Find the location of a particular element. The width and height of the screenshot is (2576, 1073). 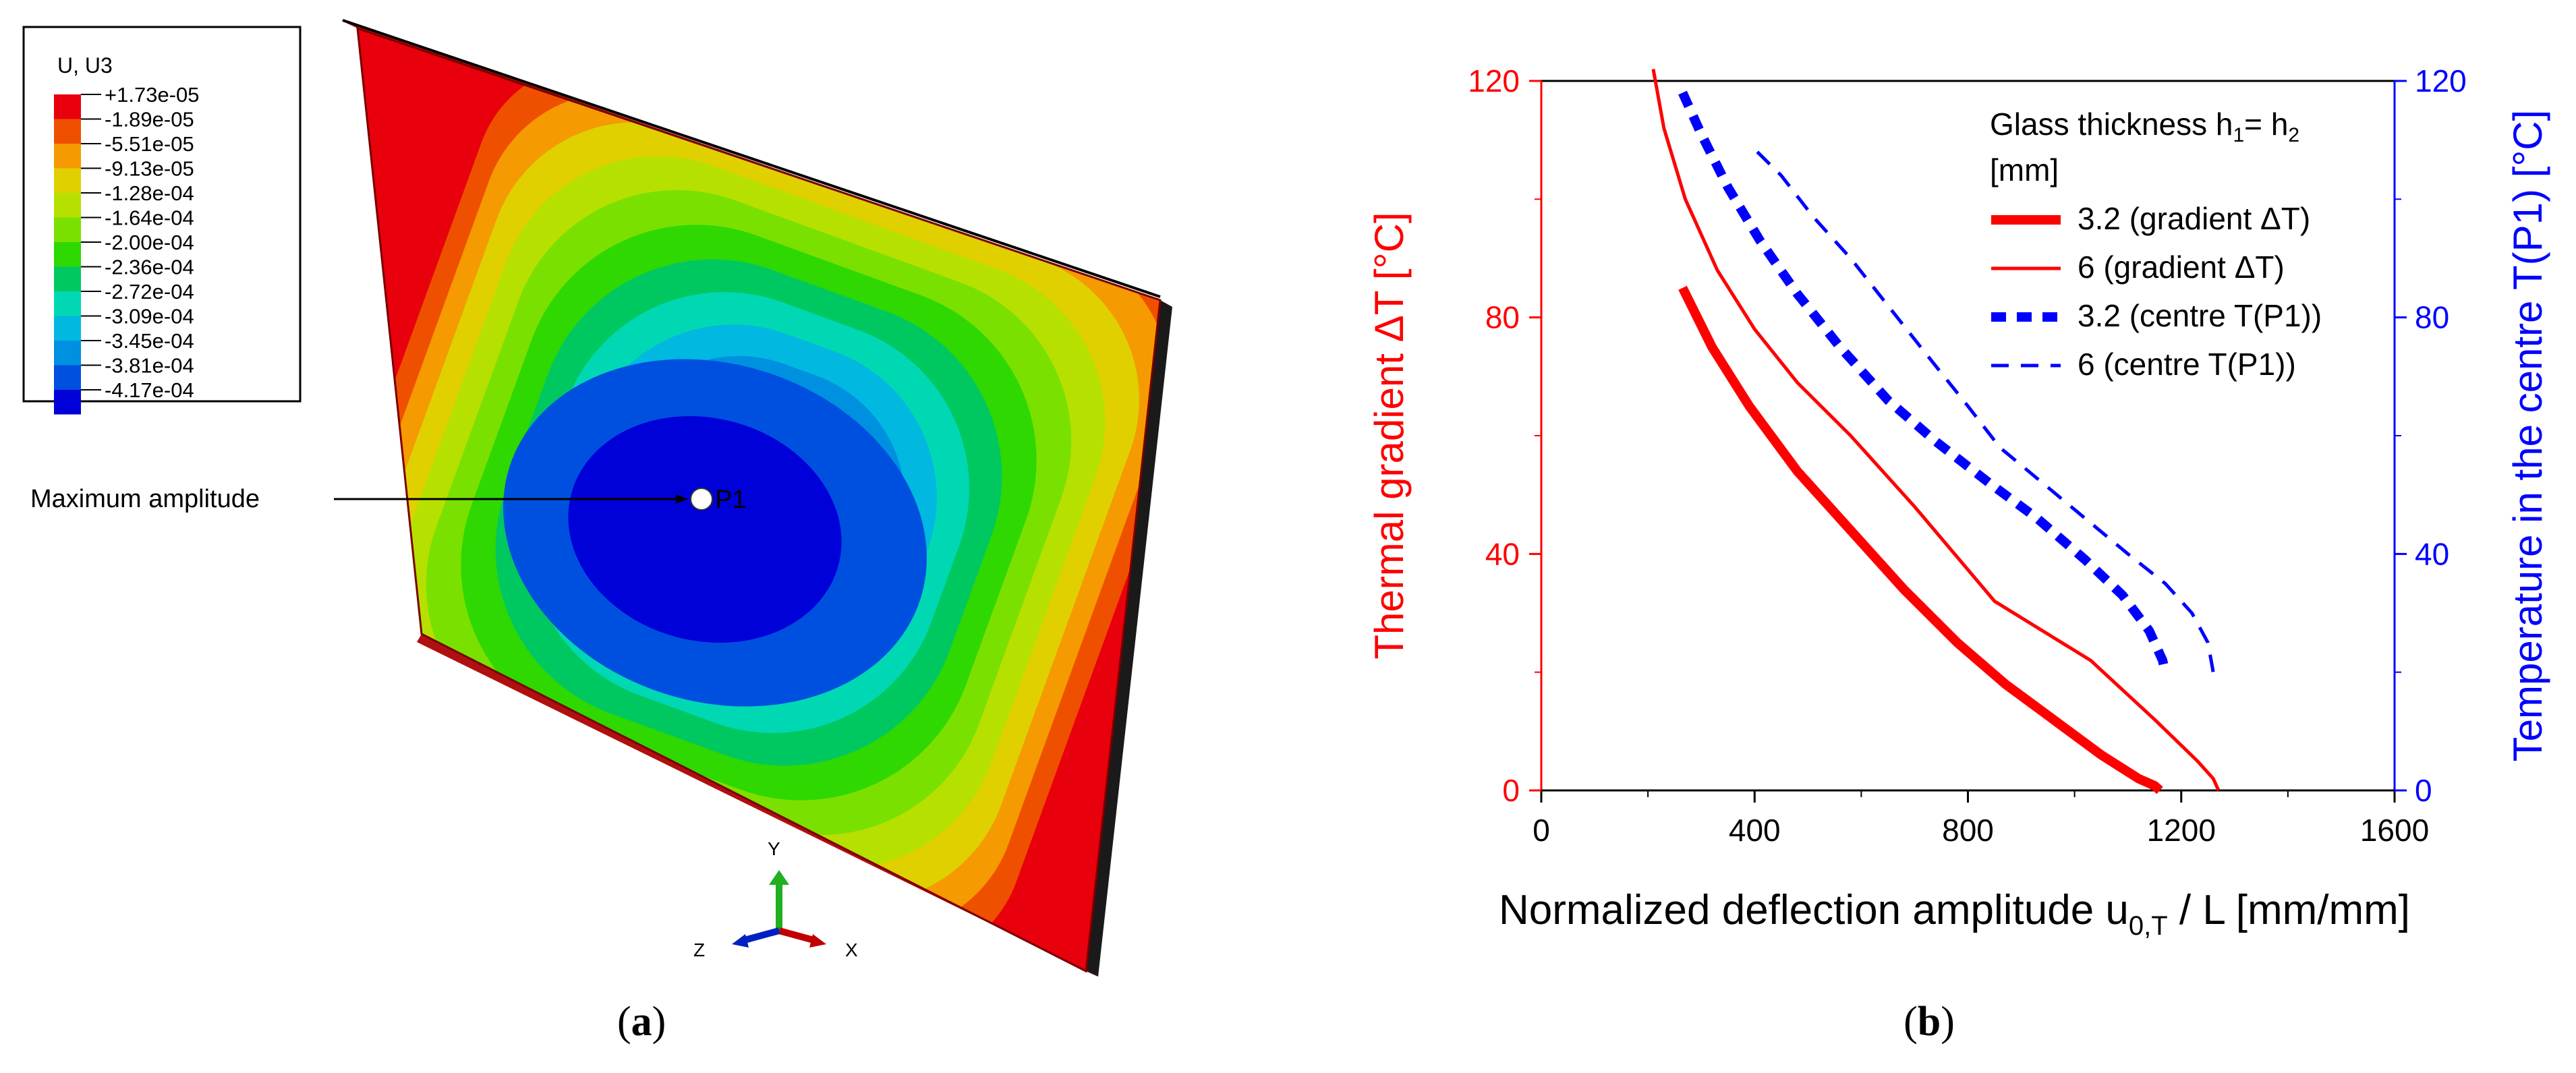

x-tick-label: 1200 is located at coordinates (2181, 830).